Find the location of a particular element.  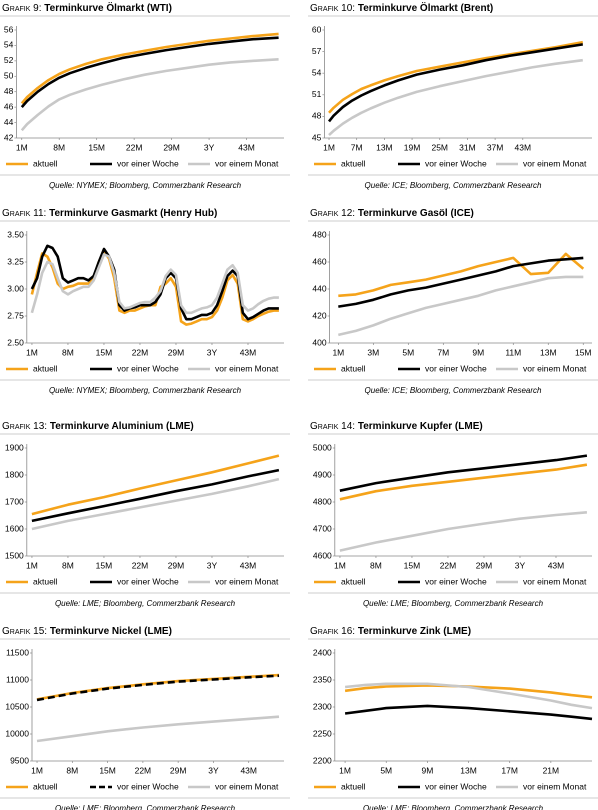

chart-title: Grafik 9: Terminkurve Ölmarkt (WTI) is located at coordinates (87, 7).